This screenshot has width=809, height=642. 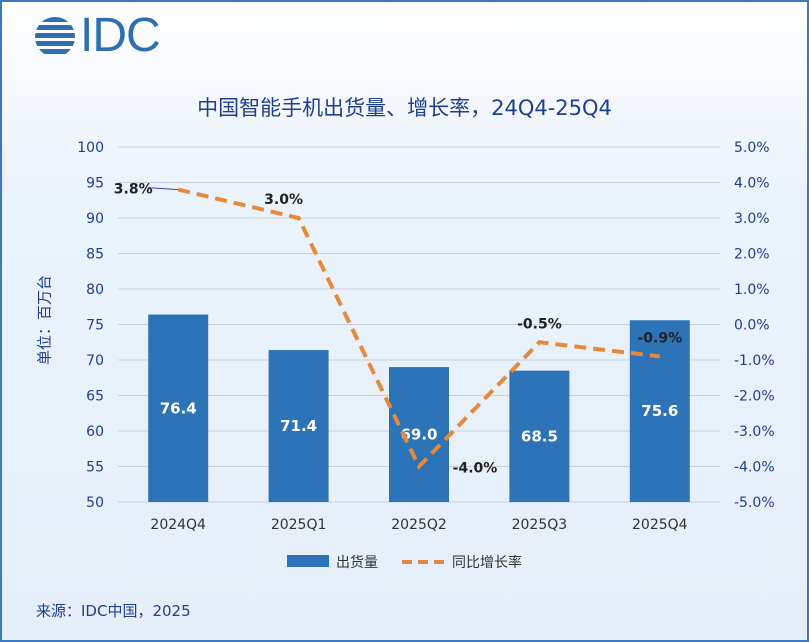 I want to click on legend-bar-swatch, so click(x=308, y=561).